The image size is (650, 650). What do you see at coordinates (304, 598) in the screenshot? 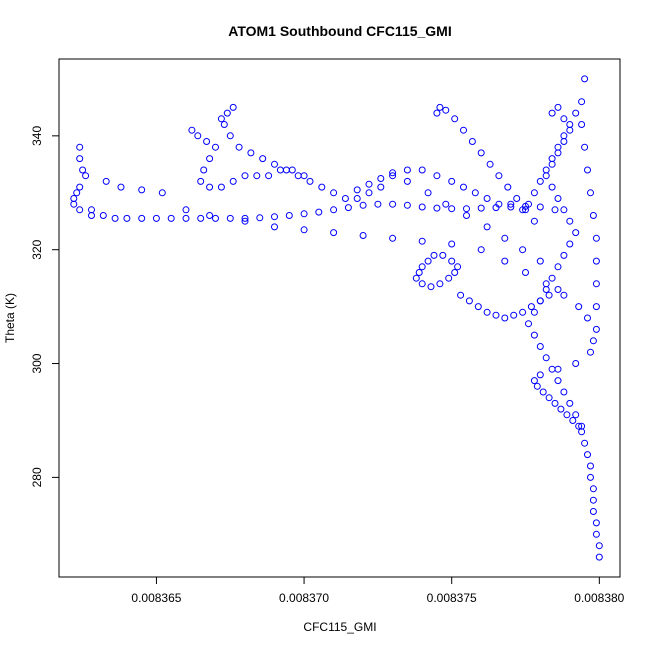
I see `x-tick-label: 0.008370` at bounding box center [304, 598].